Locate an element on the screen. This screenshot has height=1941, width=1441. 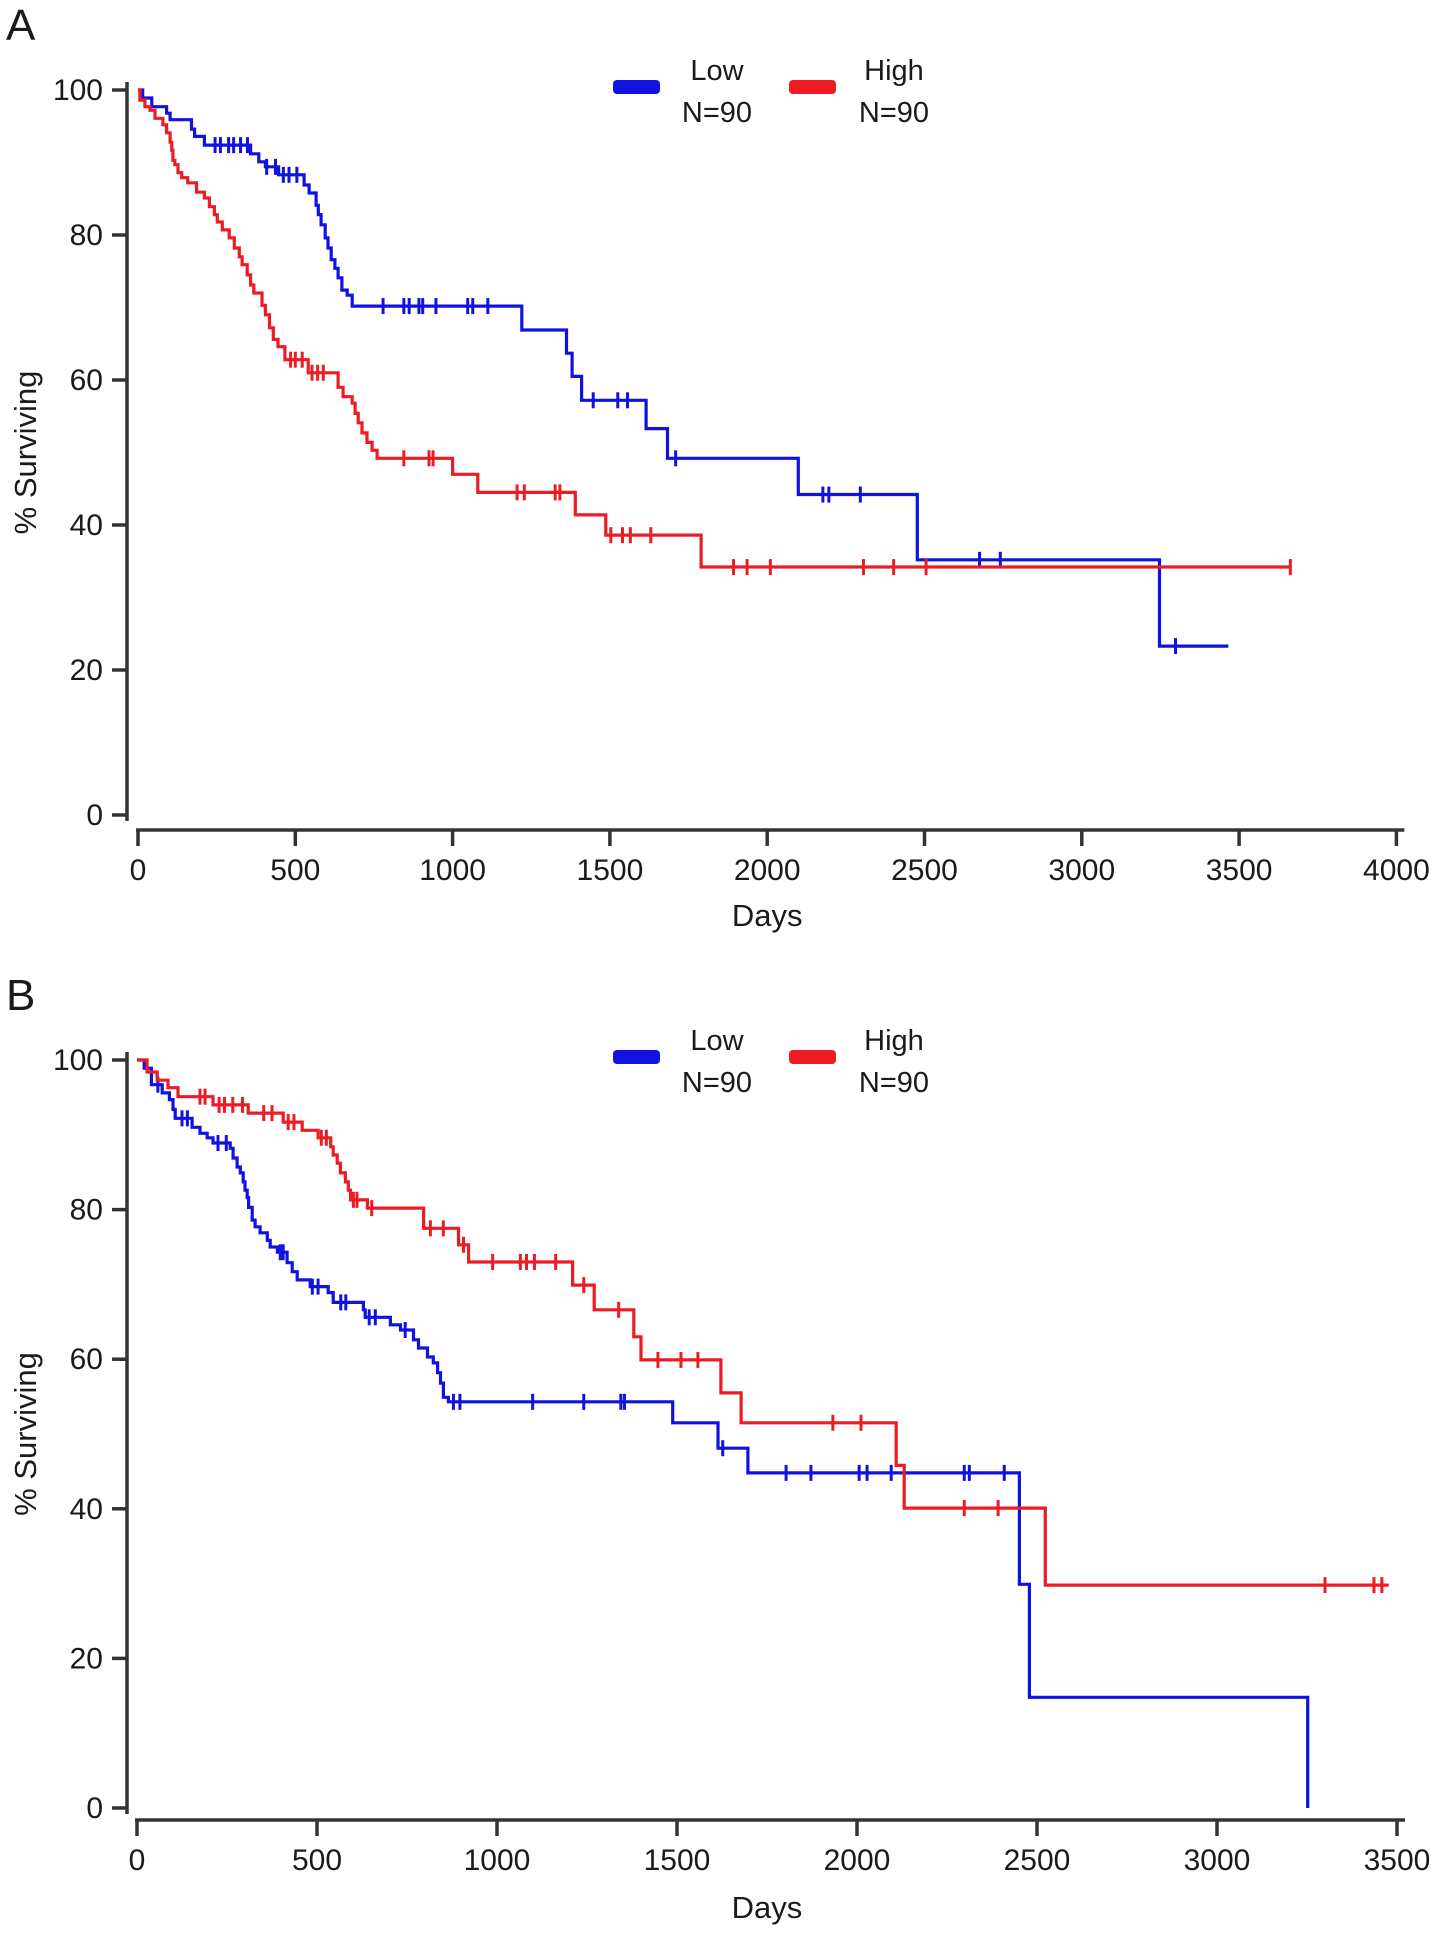
x-tick-label: 4000 is located at coordinates (1396, 870).